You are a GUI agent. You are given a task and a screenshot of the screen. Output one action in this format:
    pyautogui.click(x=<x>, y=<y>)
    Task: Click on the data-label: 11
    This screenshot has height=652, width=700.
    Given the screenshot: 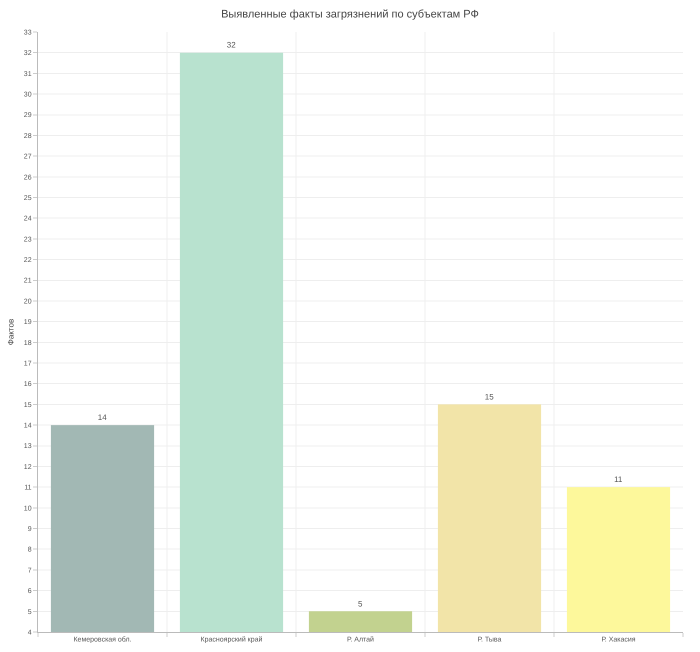 What is the action you would take?
    pyautogui.click(x=618, y=479)
    